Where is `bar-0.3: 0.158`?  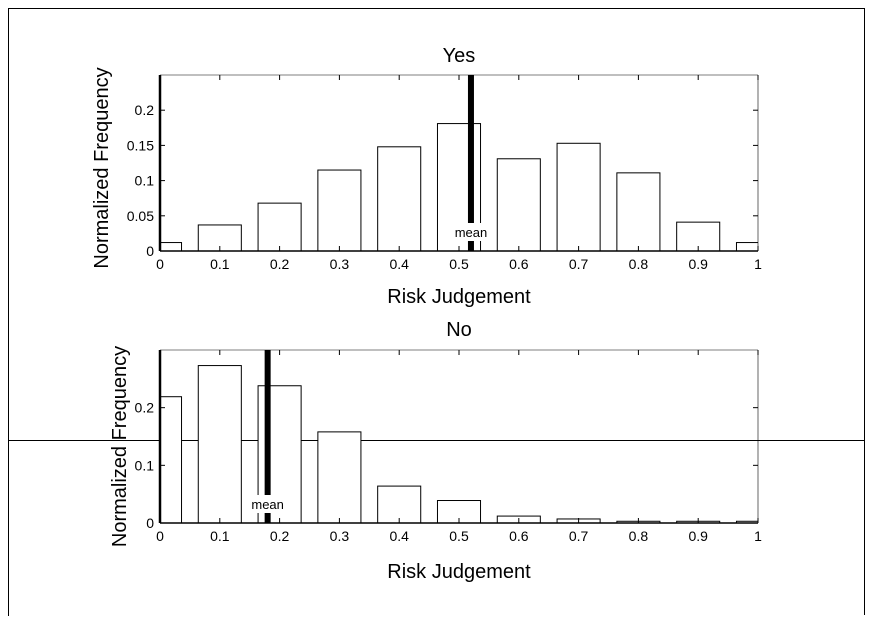 bar-0.3: 0.158 is located at coordinates (339, 477).